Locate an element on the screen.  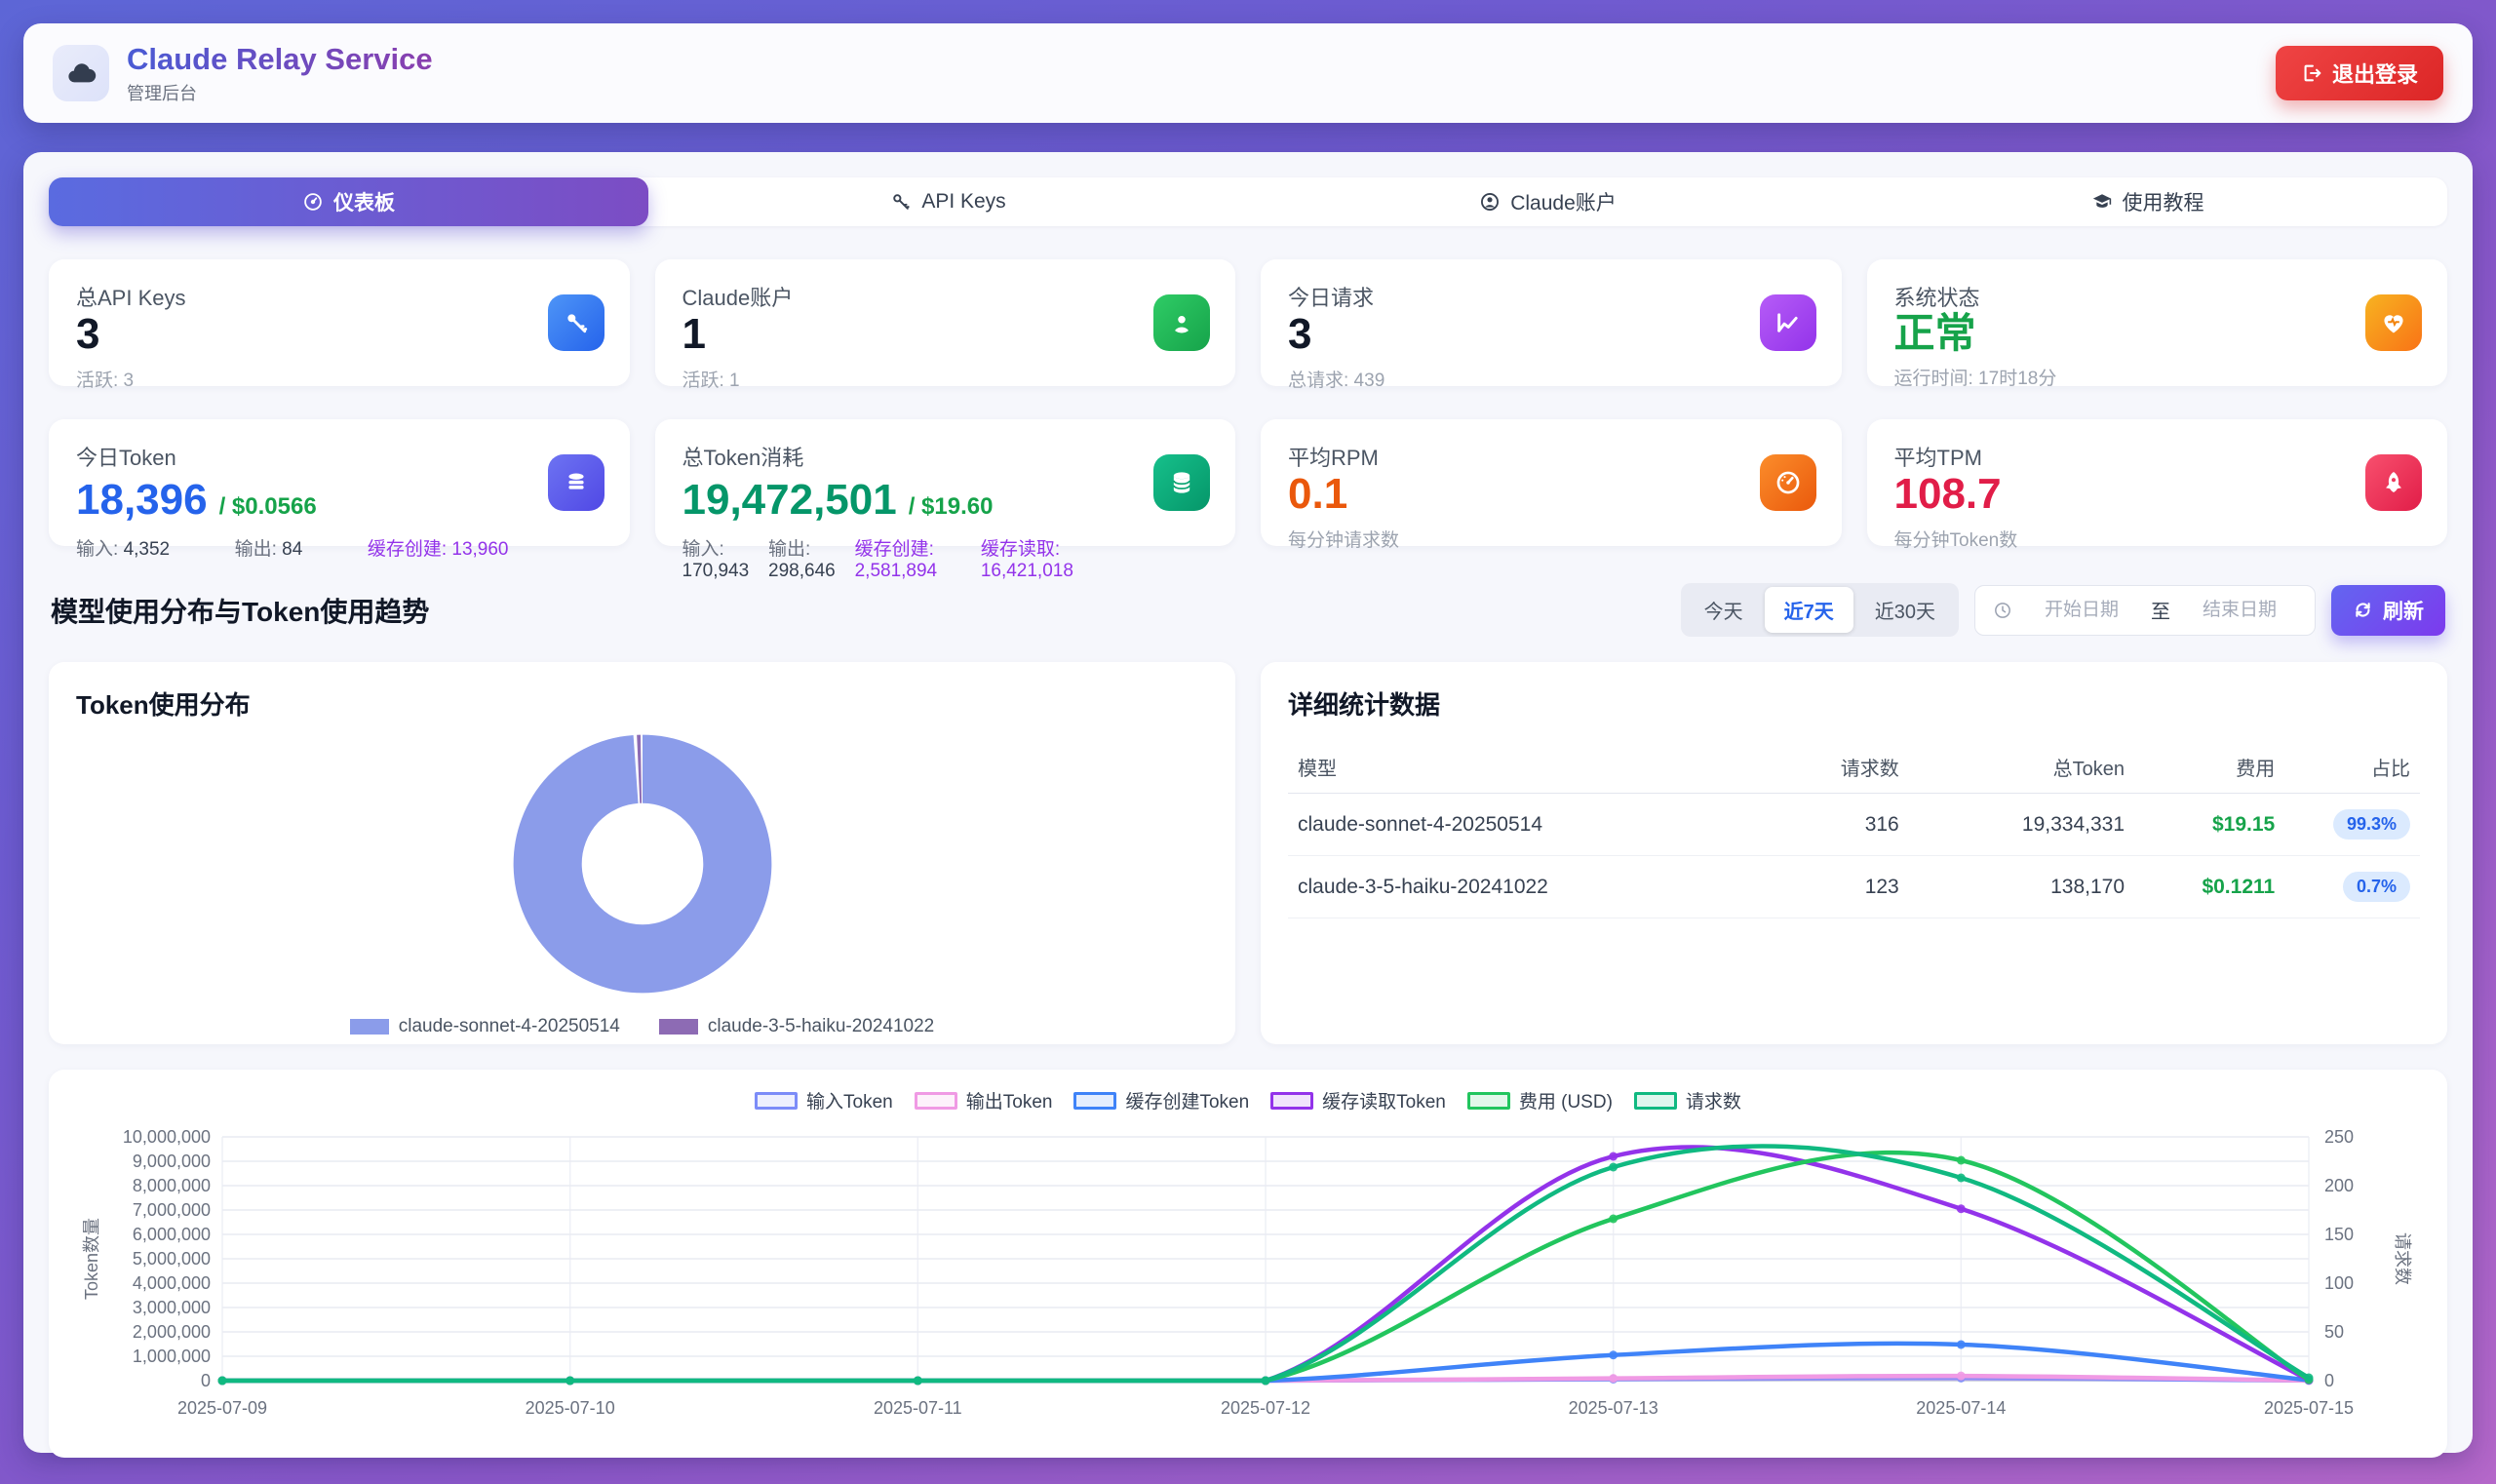
legend-item: claude-3-5-haiku-20241022 is located at coordinates (796, 1026).